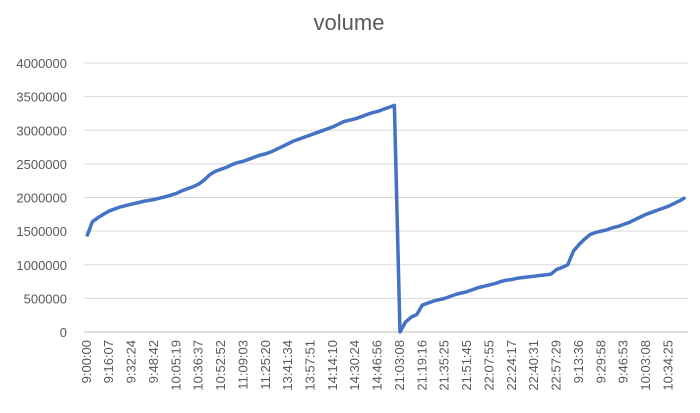  I want to click on x-tick-label: 21:19:16, so click(421, 365).